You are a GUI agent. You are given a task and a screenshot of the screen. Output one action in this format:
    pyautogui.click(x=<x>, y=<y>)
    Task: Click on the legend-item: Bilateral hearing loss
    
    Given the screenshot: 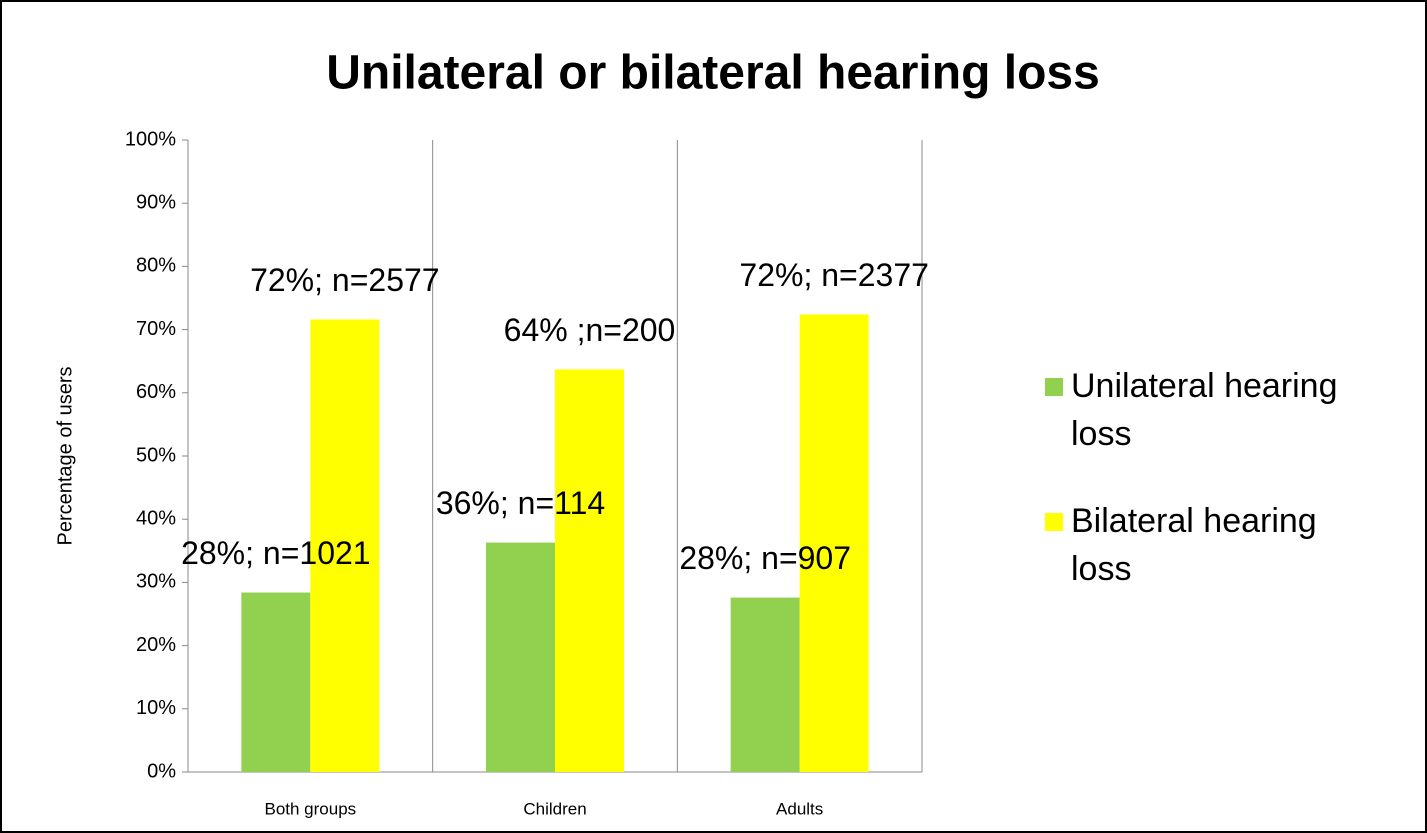 What is the action you would take?
    pyautogui.click(x=1210, y=545)
    